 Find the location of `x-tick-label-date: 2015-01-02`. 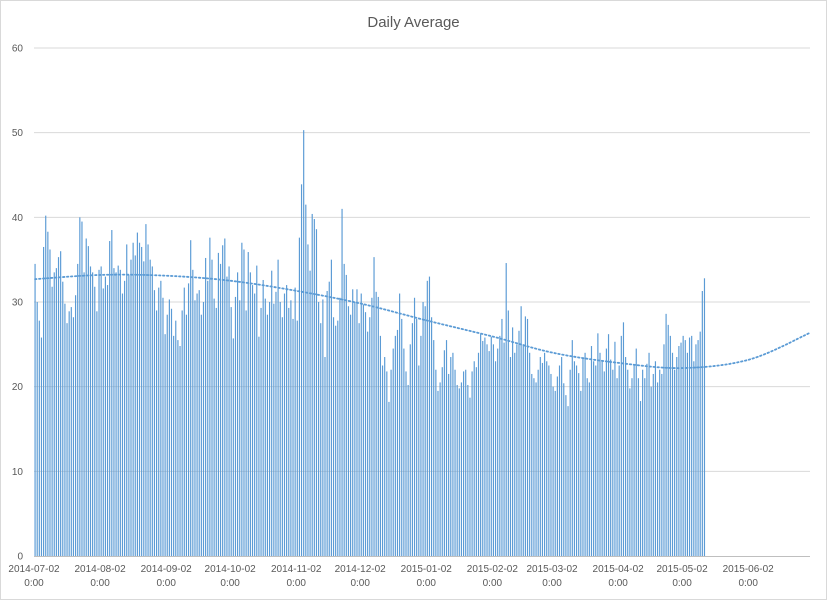

x-tick-label-date: 2015-01-02 is located at coordinates (427, 569).